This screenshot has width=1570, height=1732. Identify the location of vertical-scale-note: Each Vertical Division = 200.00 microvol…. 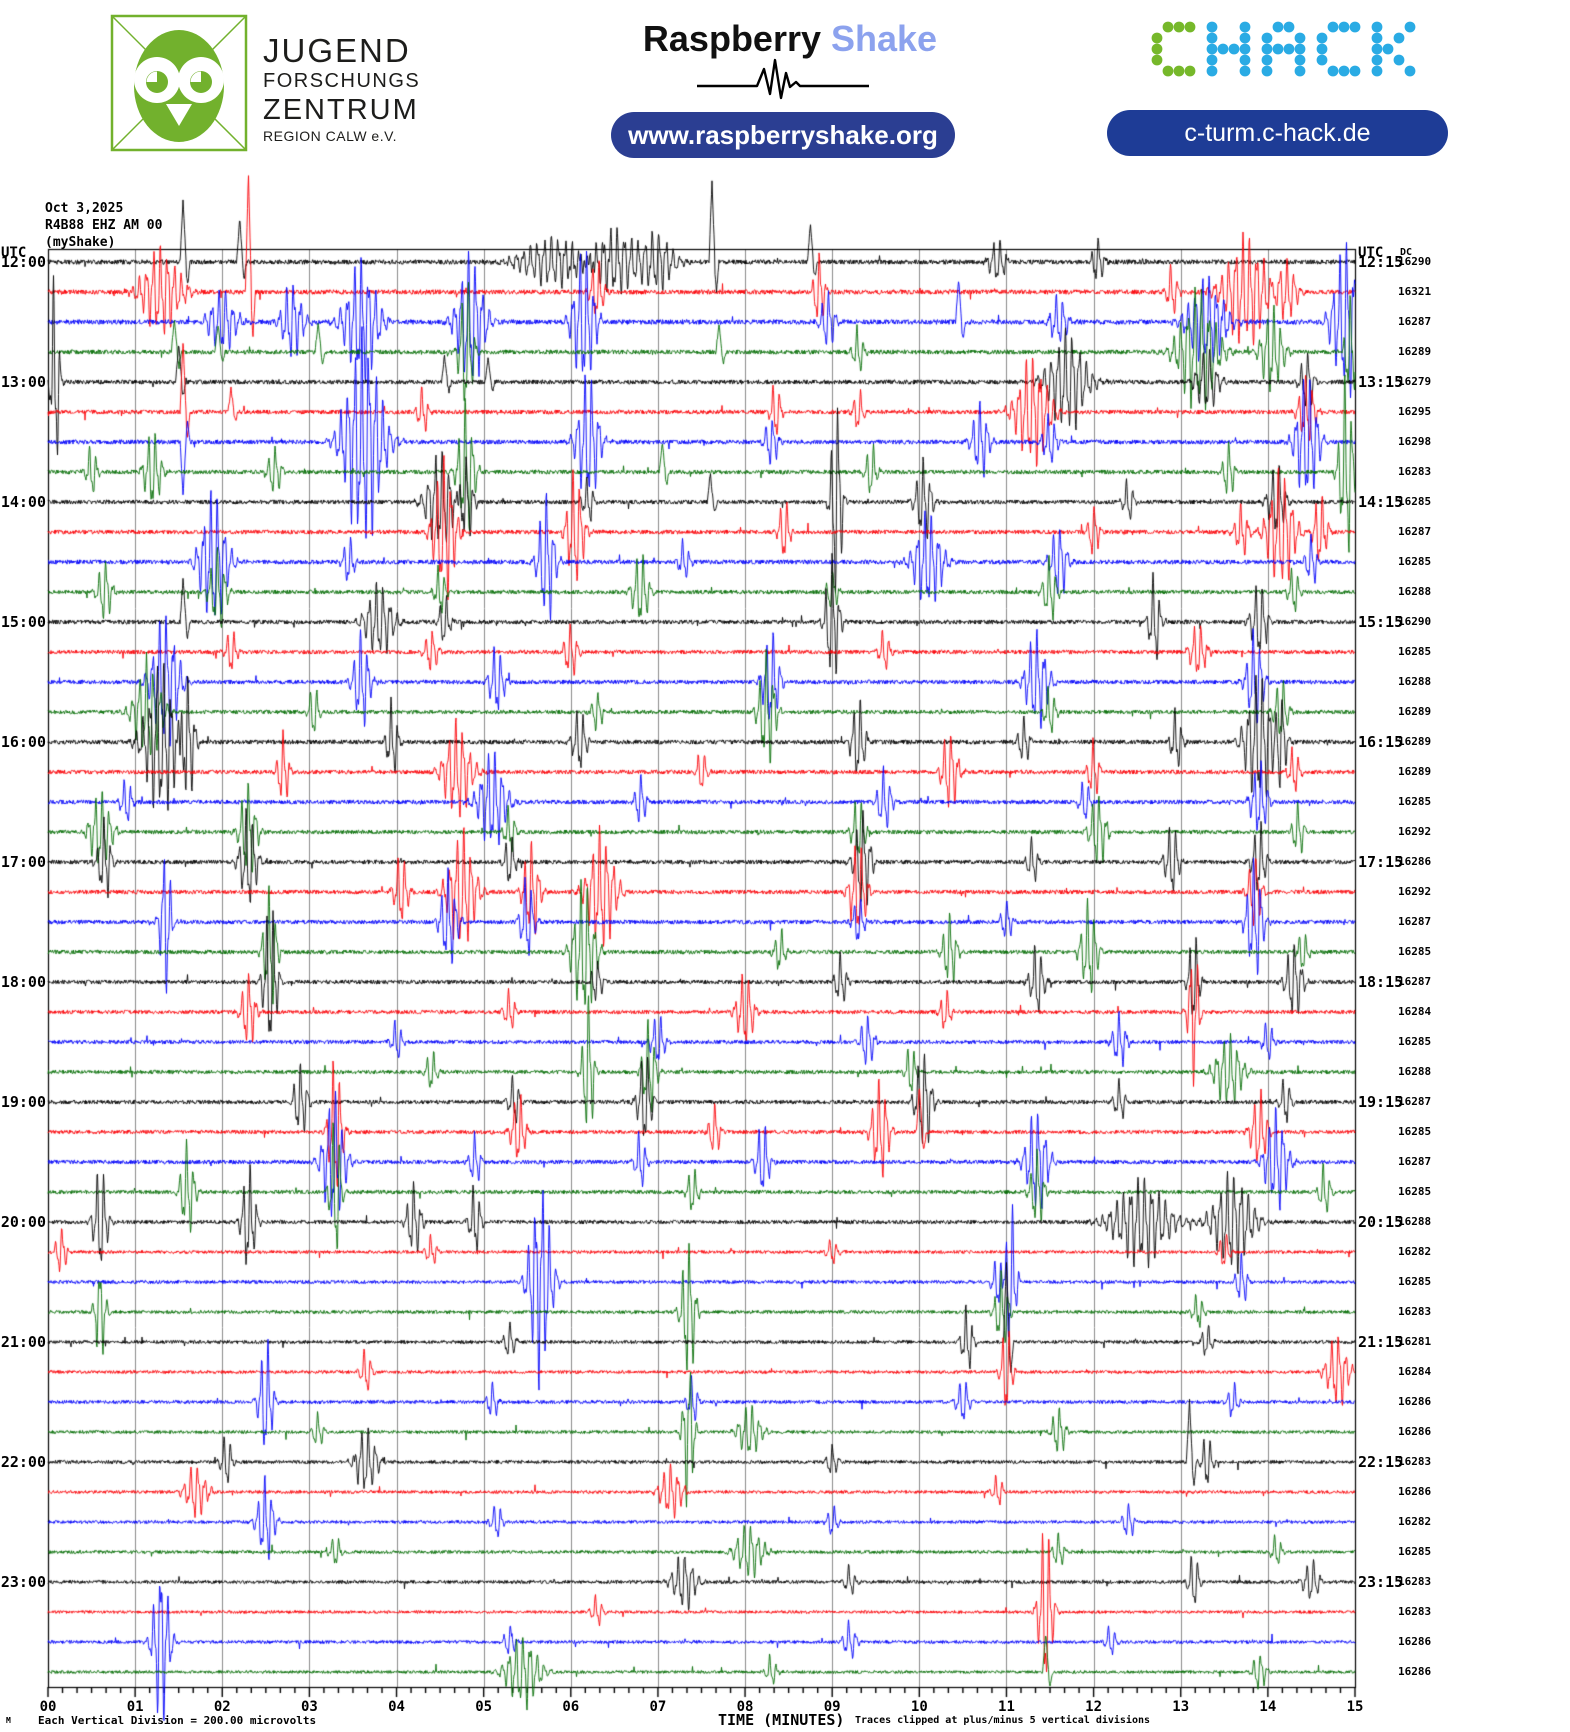
(177, 1720).